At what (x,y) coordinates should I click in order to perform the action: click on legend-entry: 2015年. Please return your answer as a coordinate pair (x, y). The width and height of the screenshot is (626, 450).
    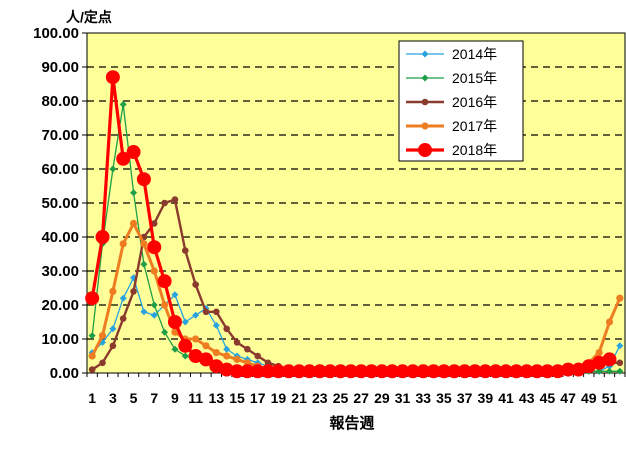
    Looking at the image, I should click on (451, 78).